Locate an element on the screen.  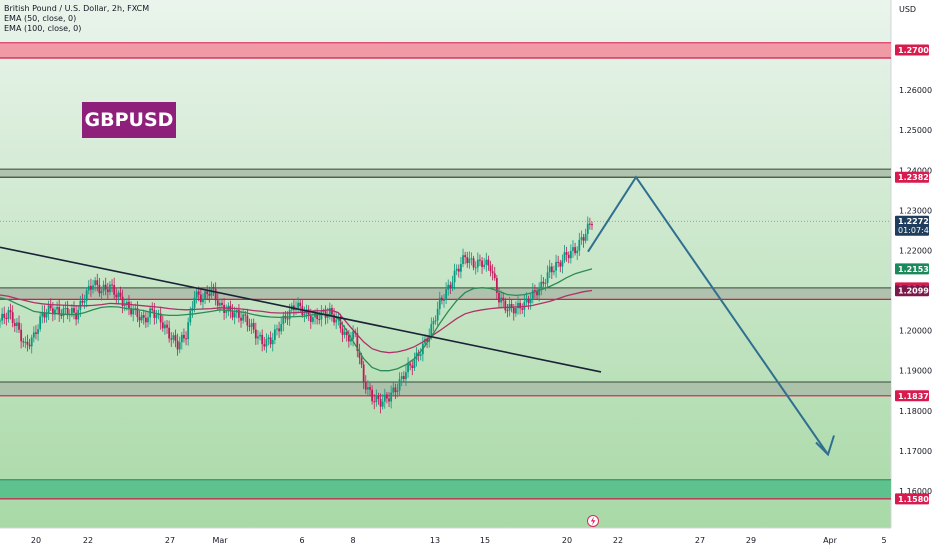
ema50-line is located at coordinates (296, 320).